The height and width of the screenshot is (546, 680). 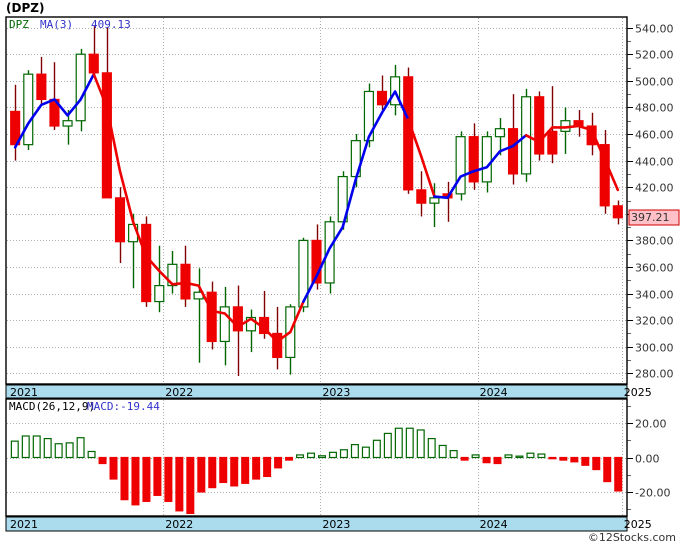 I want to click on price-legend: DPZ MA(3) 409.13, so click(x=70, y=24).